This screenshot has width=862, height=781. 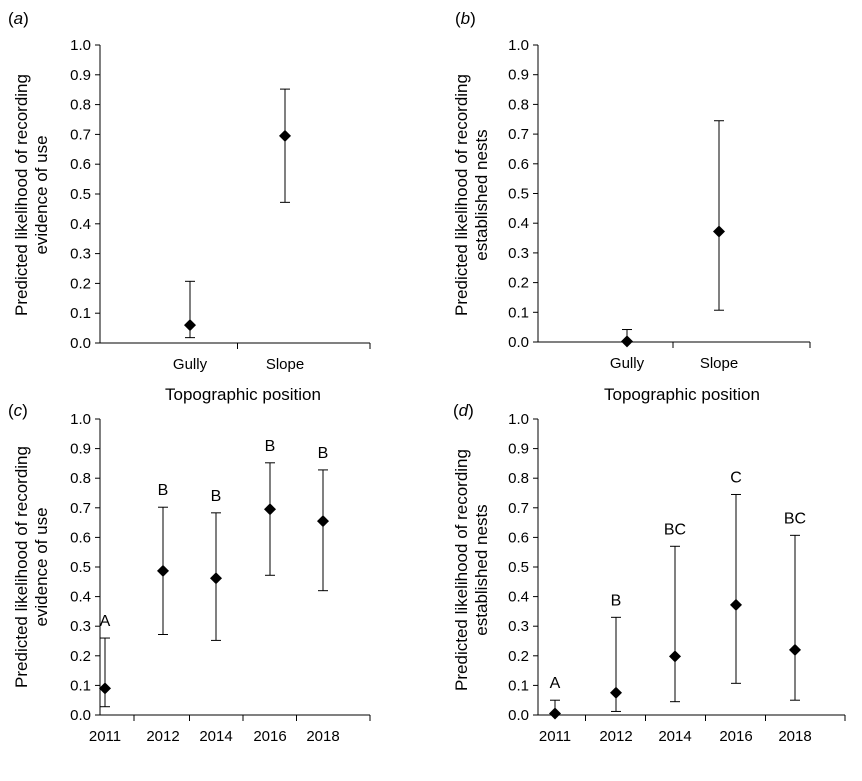 What do you see at coordinates (682, 394) in the screenshot?
I see `x-axis-title: Topographic position` at bounding box center [682, 394].